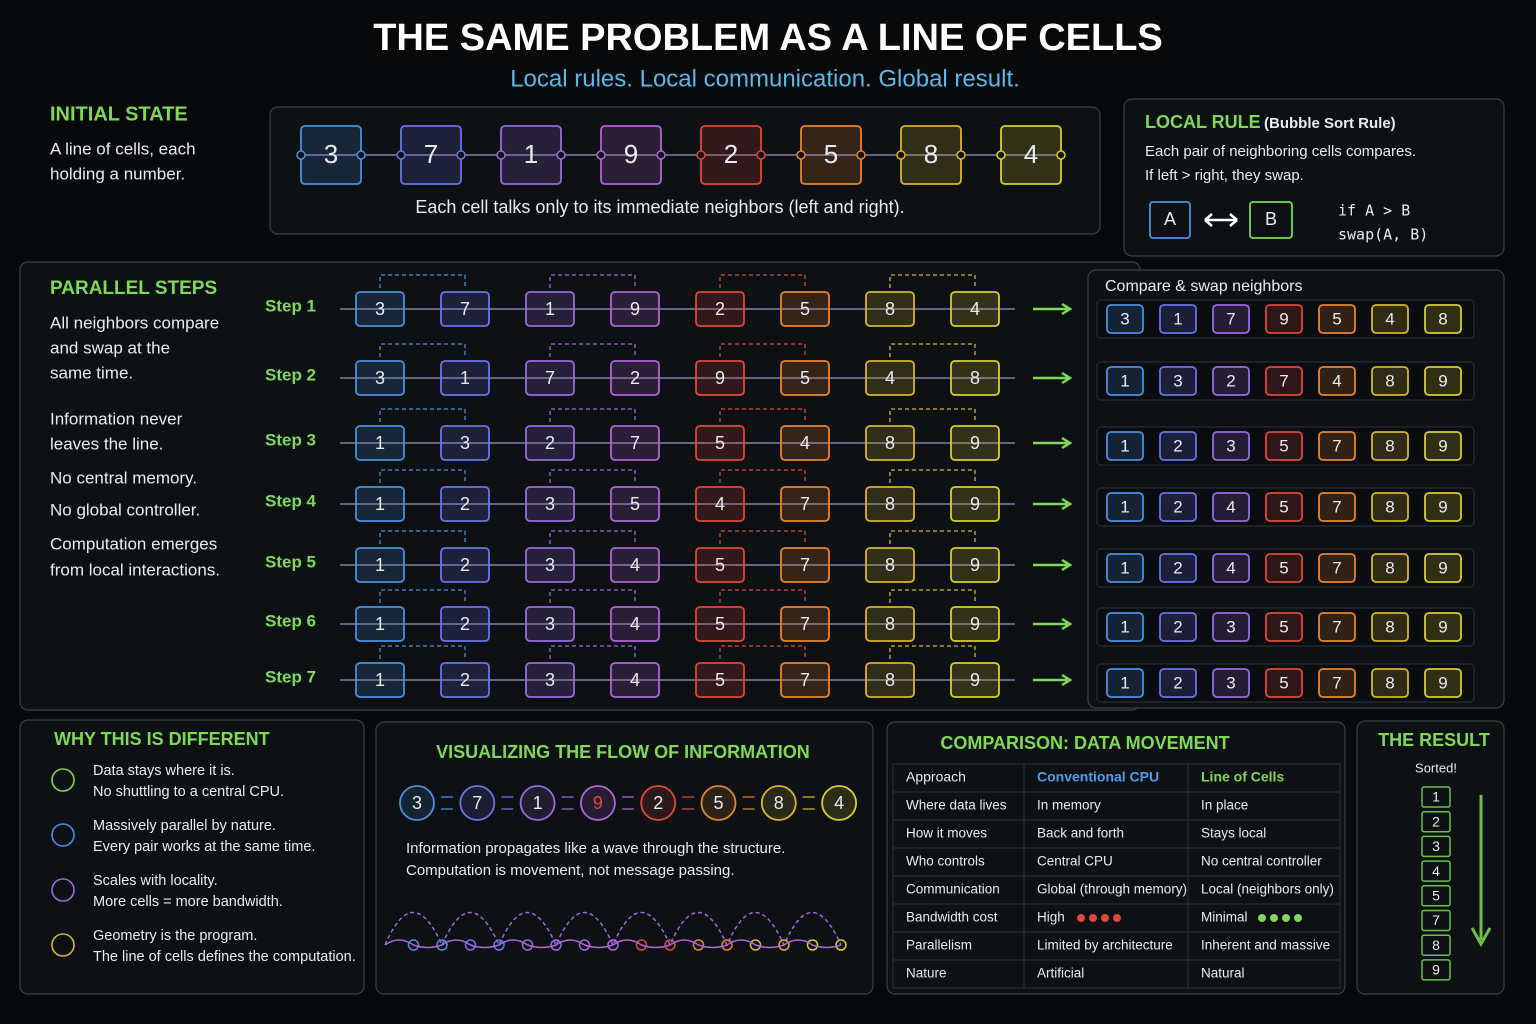  I want to click on result-value: 5, so click(1436, 896).